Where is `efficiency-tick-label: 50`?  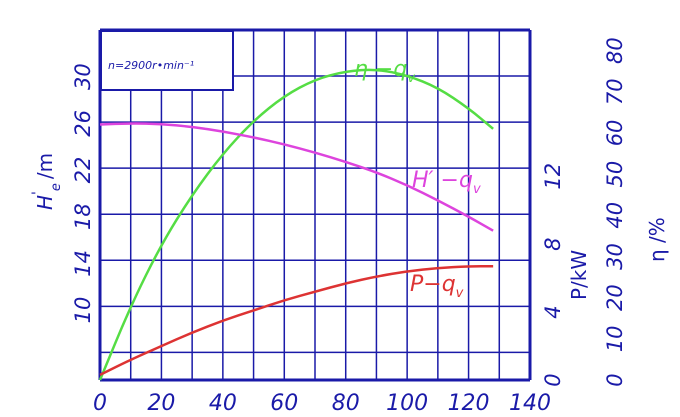 efficiency-tick-label: 50 is located at coordinates (615, 174).